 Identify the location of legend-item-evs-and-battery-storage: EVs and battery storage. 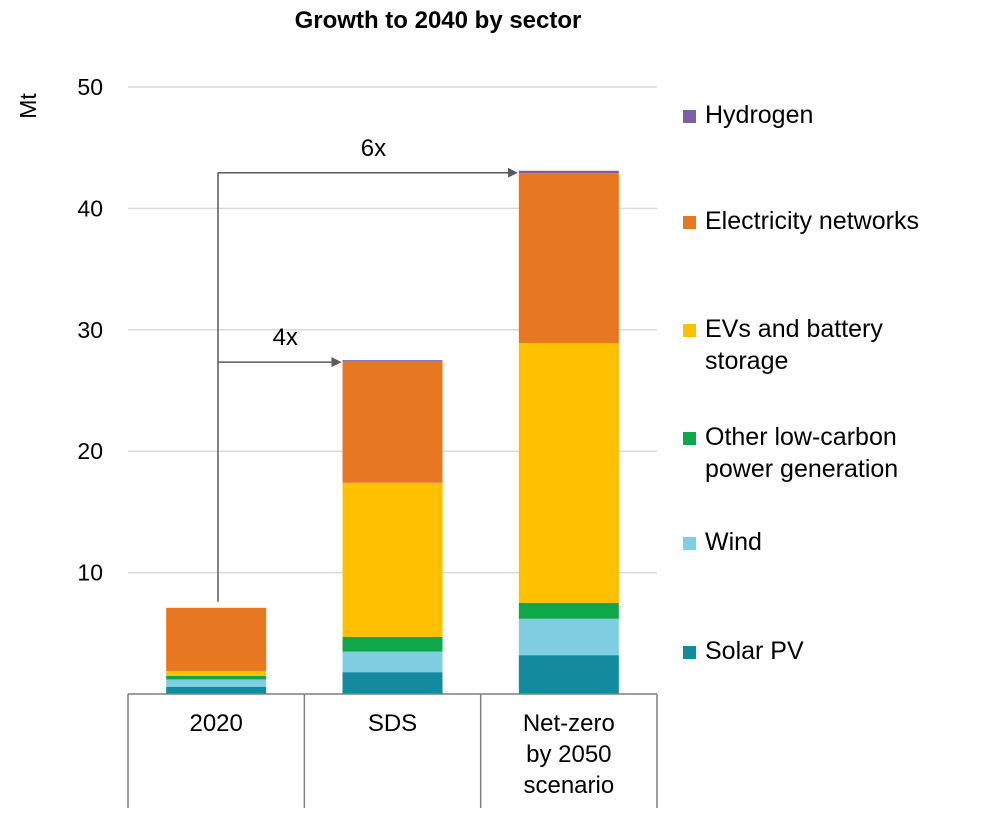
(783, 345).